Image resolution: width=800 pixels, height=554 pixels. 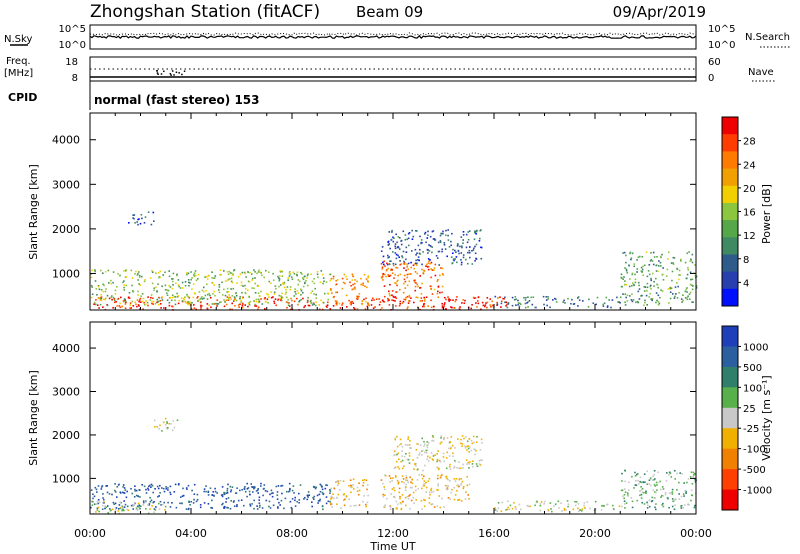 I want to click on y-tick-label: 1000, so click(x=66, y=478).